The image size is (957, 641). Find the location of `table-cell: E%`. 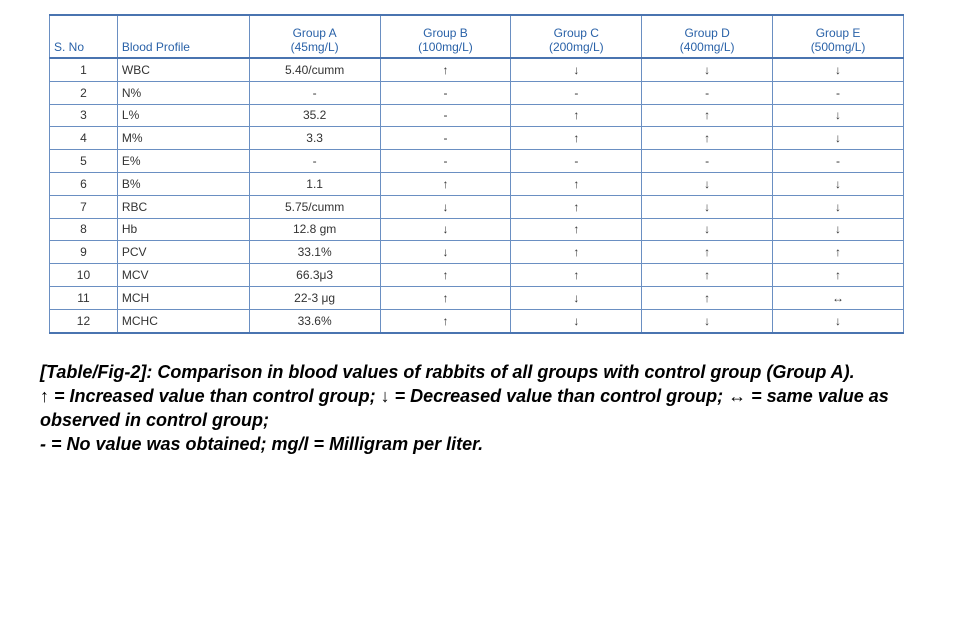

table-cell: E% is located at coordinates (183, 161).